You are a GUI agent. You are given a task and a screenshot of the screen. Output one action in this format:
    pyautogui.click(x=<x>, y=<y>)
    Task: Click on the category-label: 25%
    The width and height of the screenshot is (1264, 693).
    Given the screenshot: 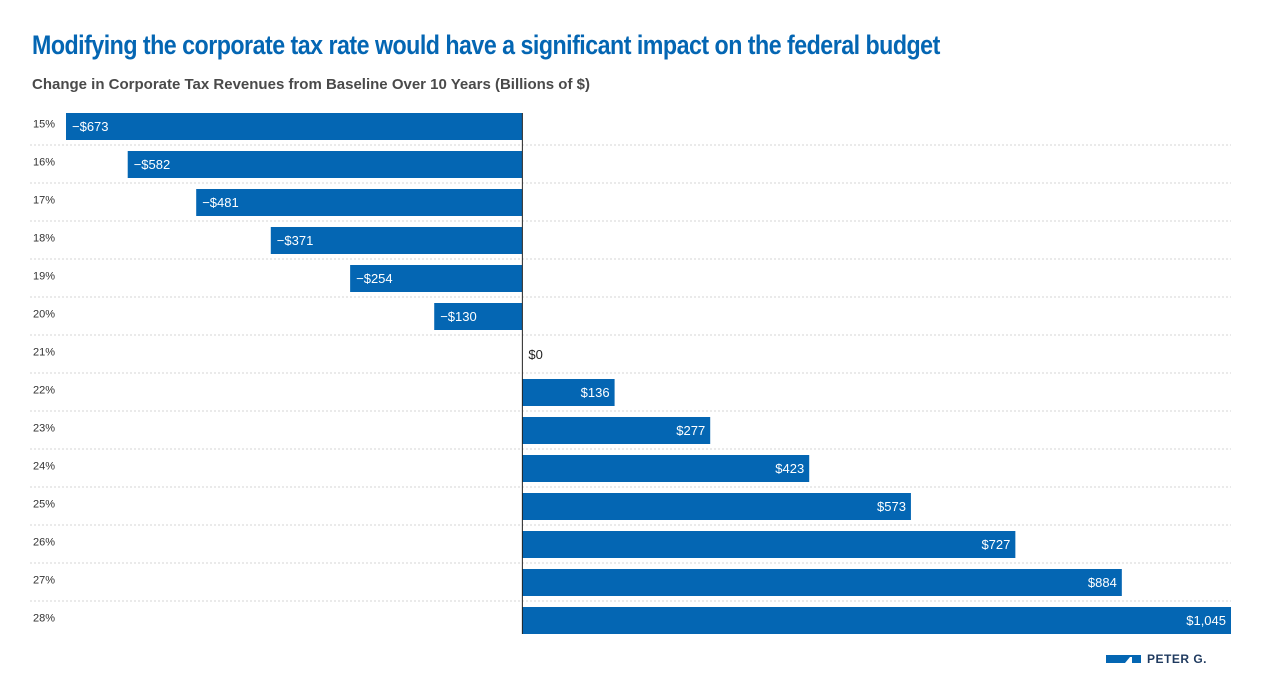 What is the action you would take?
    pyautogui.click(x=44, y=504)
    